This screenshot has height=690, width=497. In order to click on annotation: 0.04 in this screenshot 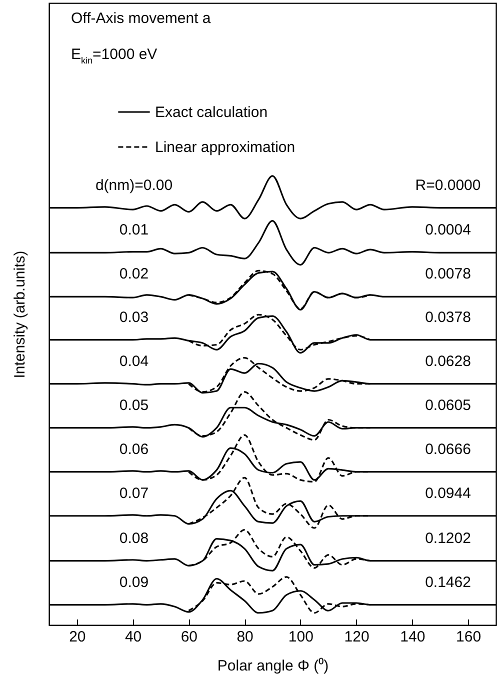, I will do `click(134, 361)`.